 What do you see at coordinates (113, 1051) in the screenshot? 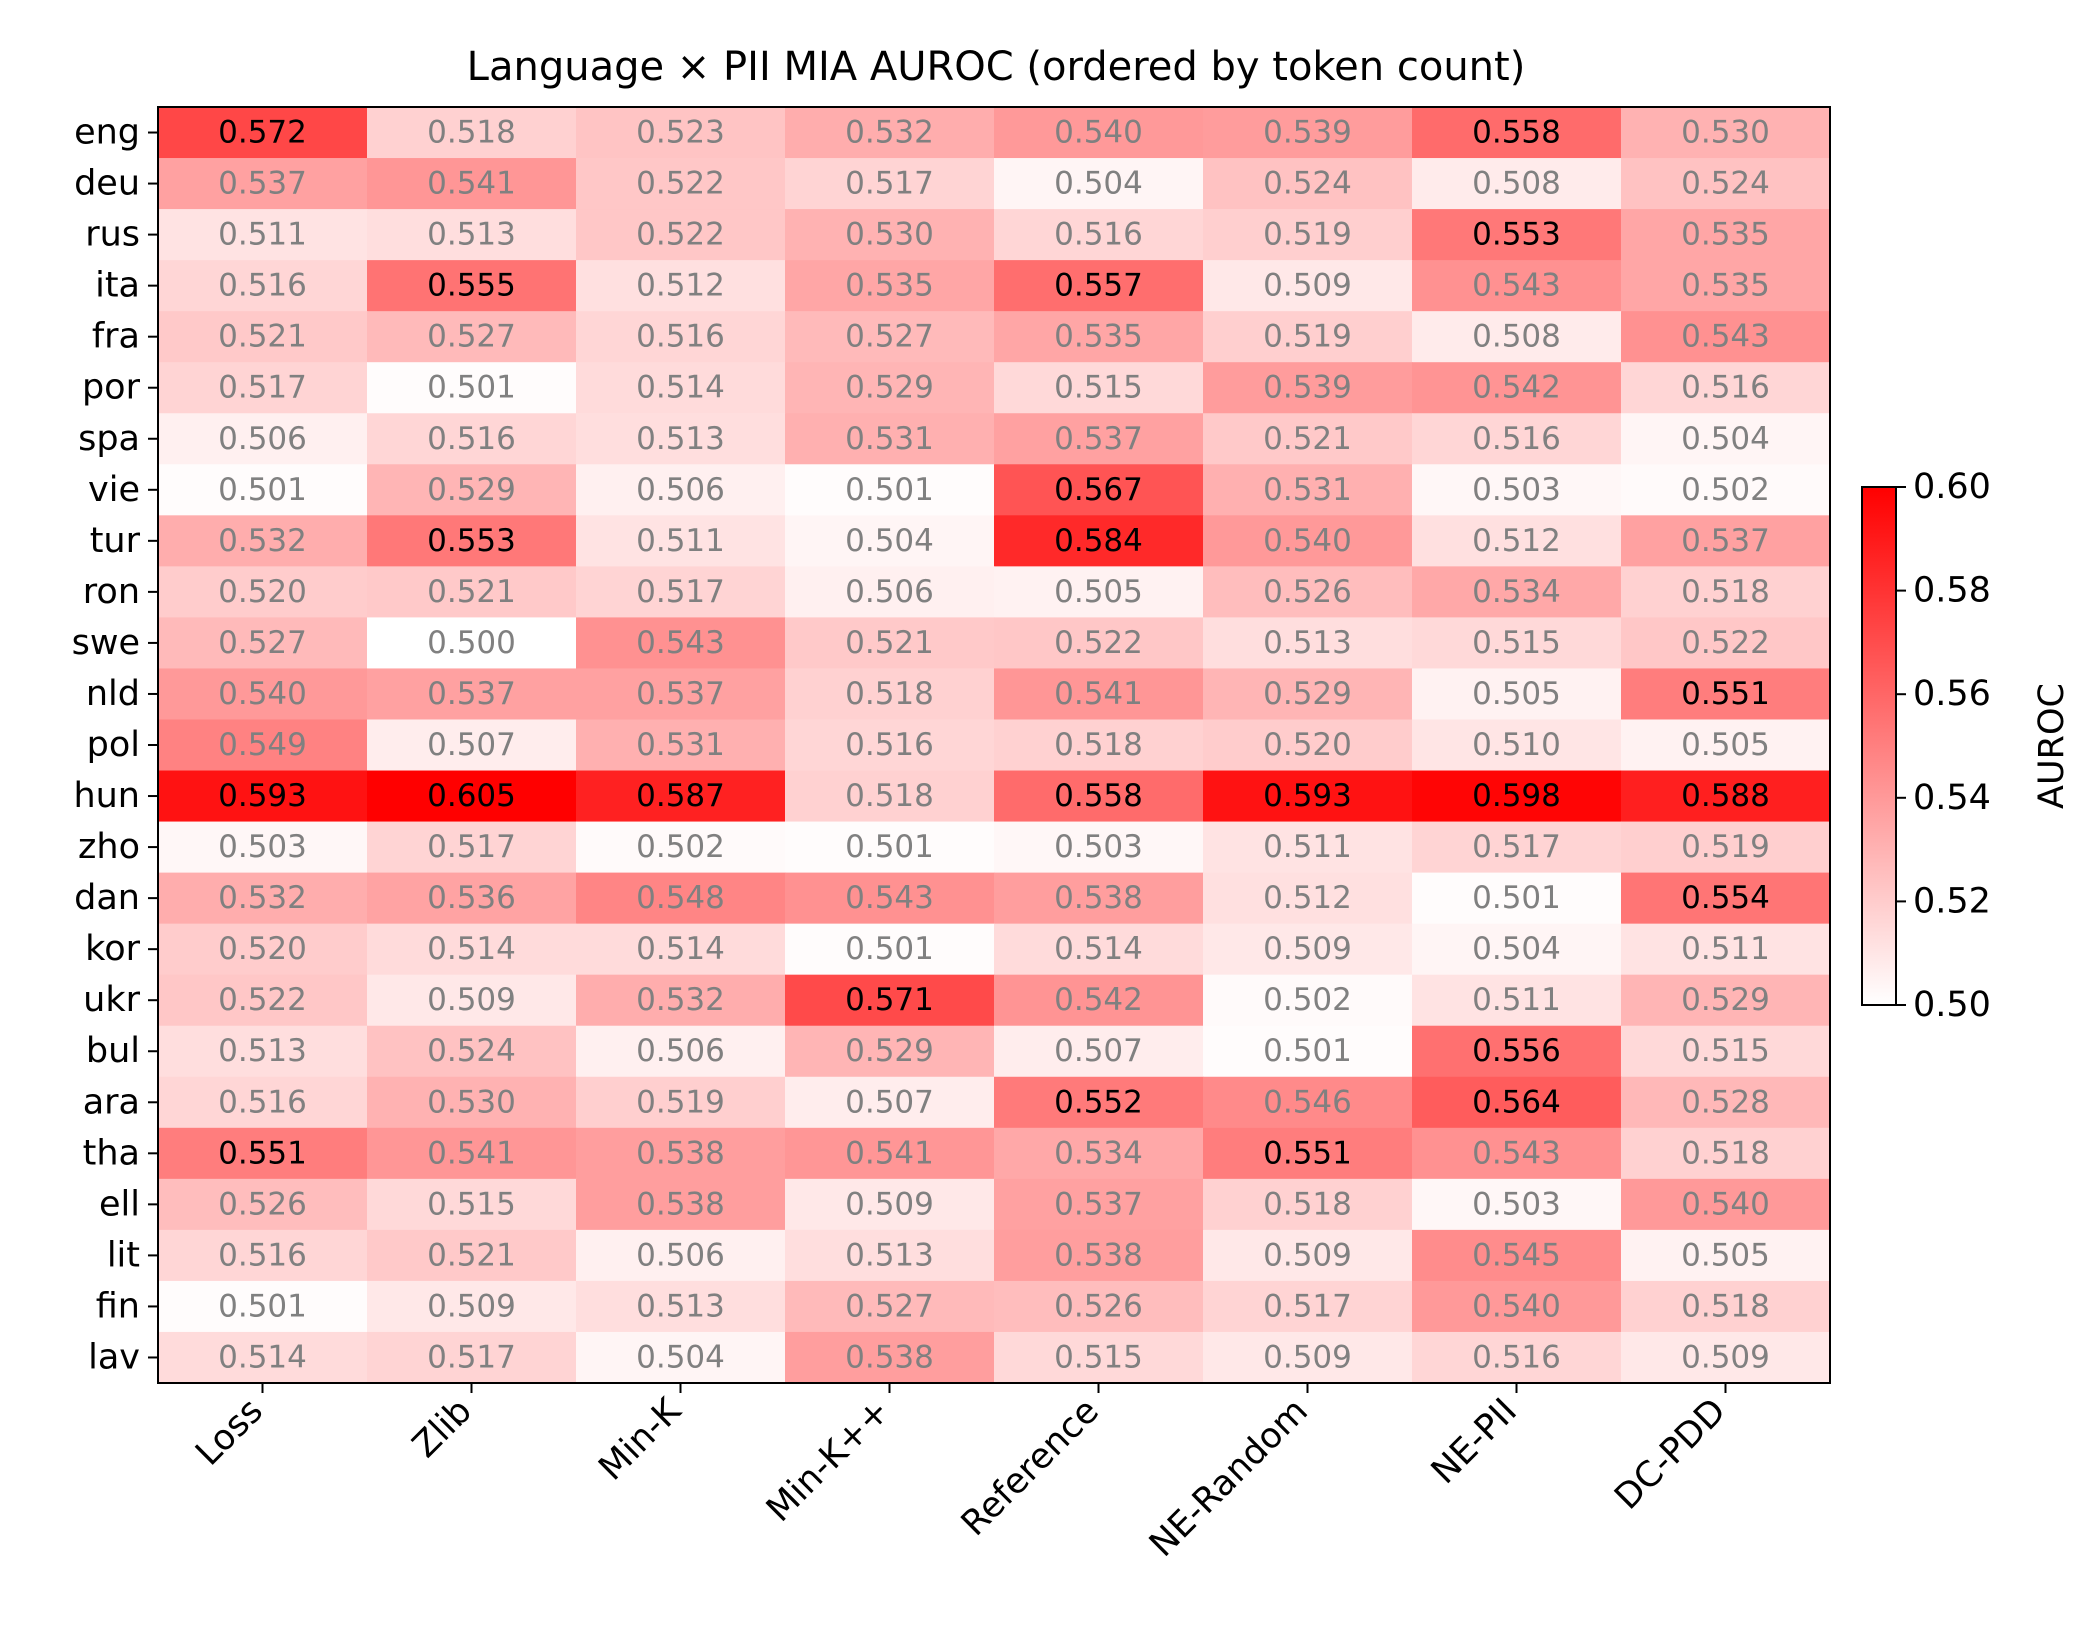
I see `y-tick-label: bul` at bounding box center [113, 1051].